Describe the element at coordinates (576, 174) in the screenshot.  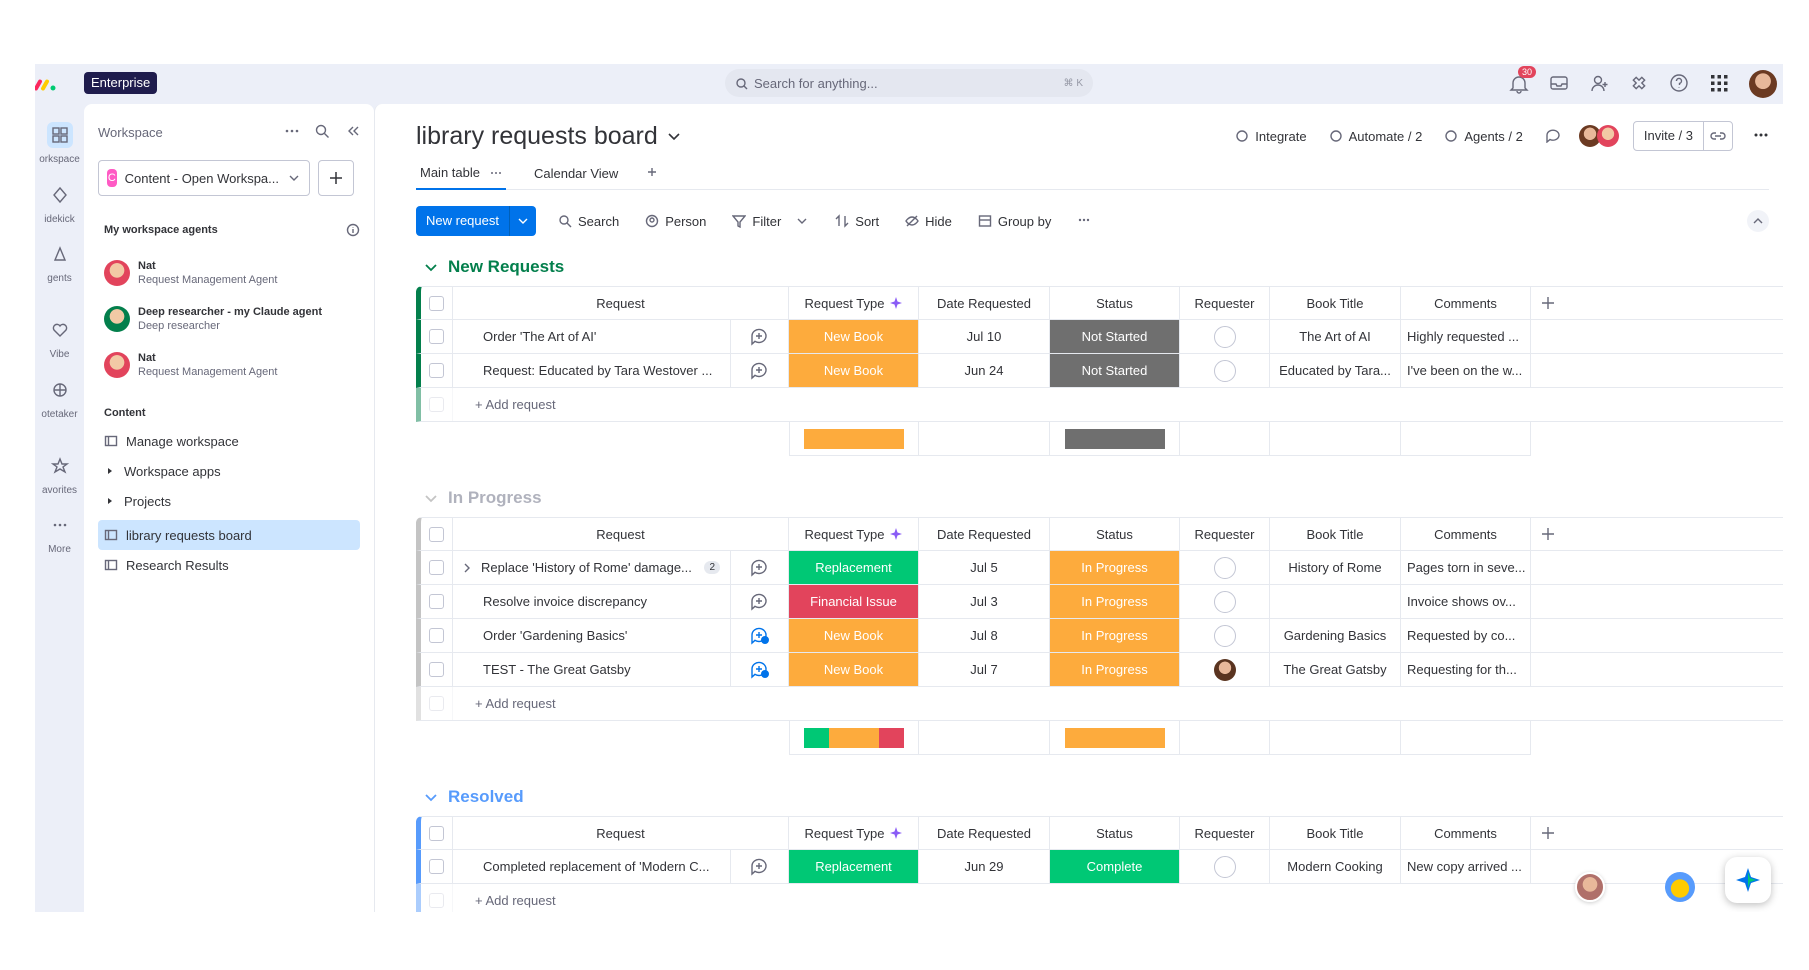
I see `view-tab: Calendar View` at that location.